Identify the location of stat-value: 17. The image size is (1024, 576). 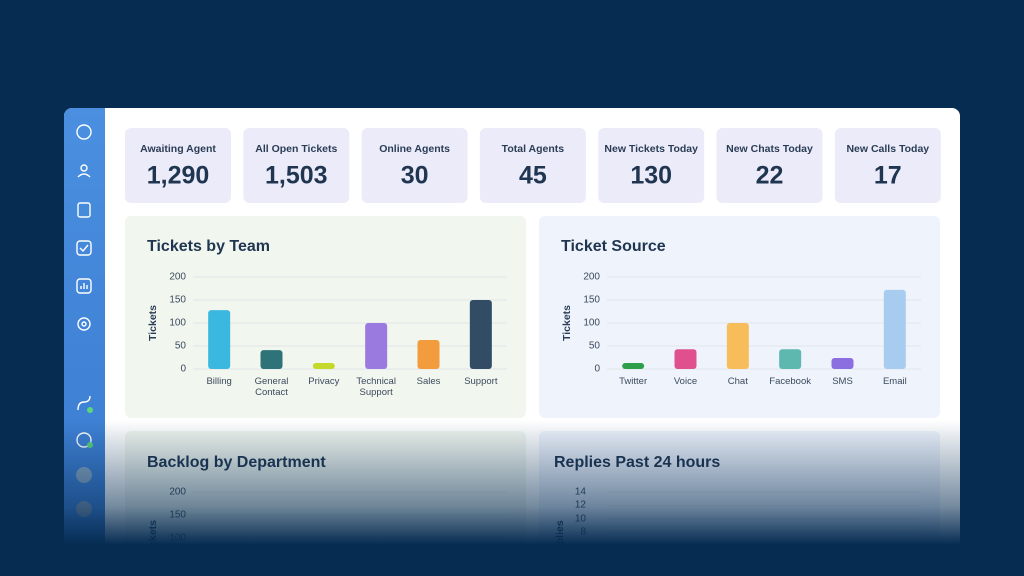
(887, 175).